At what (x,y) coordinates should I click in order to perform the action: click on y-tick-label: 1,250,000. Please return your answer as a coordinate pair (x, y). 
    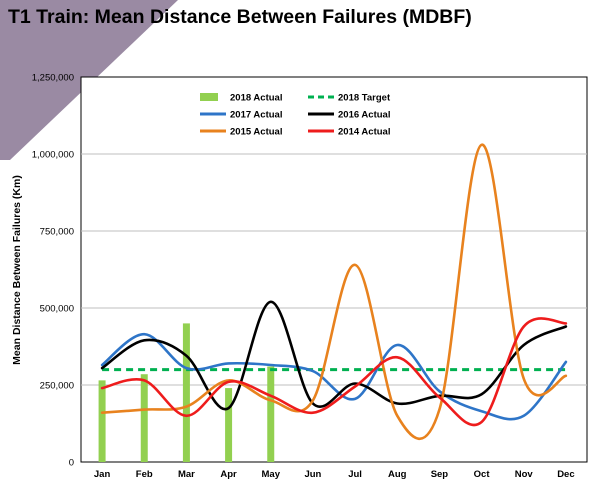
    Looking at the image, I should click on (53, 78).